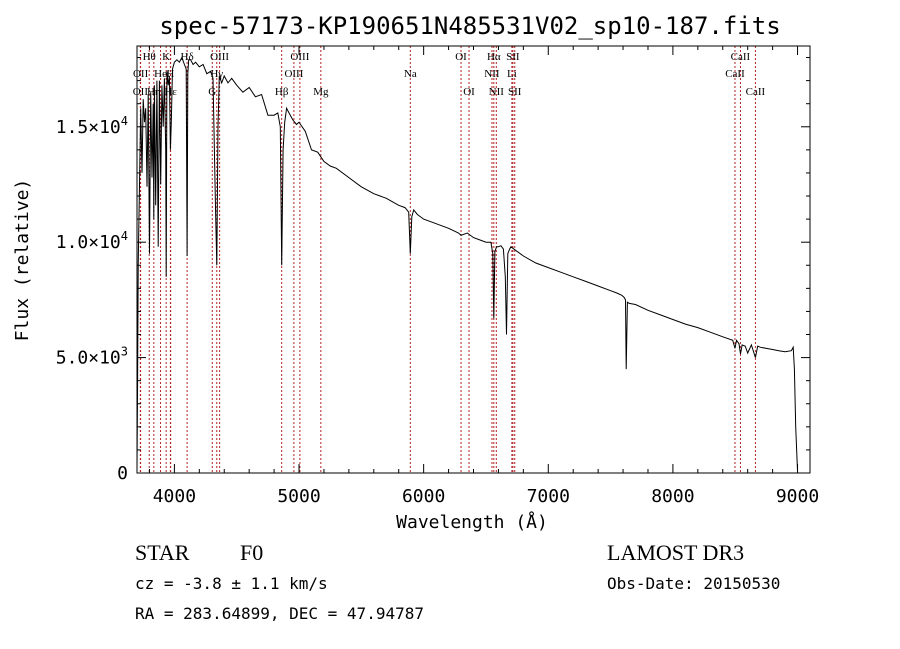 This screenshot has width=900, height=649. I want to click on line-marker-label: G, so click(212, 92).